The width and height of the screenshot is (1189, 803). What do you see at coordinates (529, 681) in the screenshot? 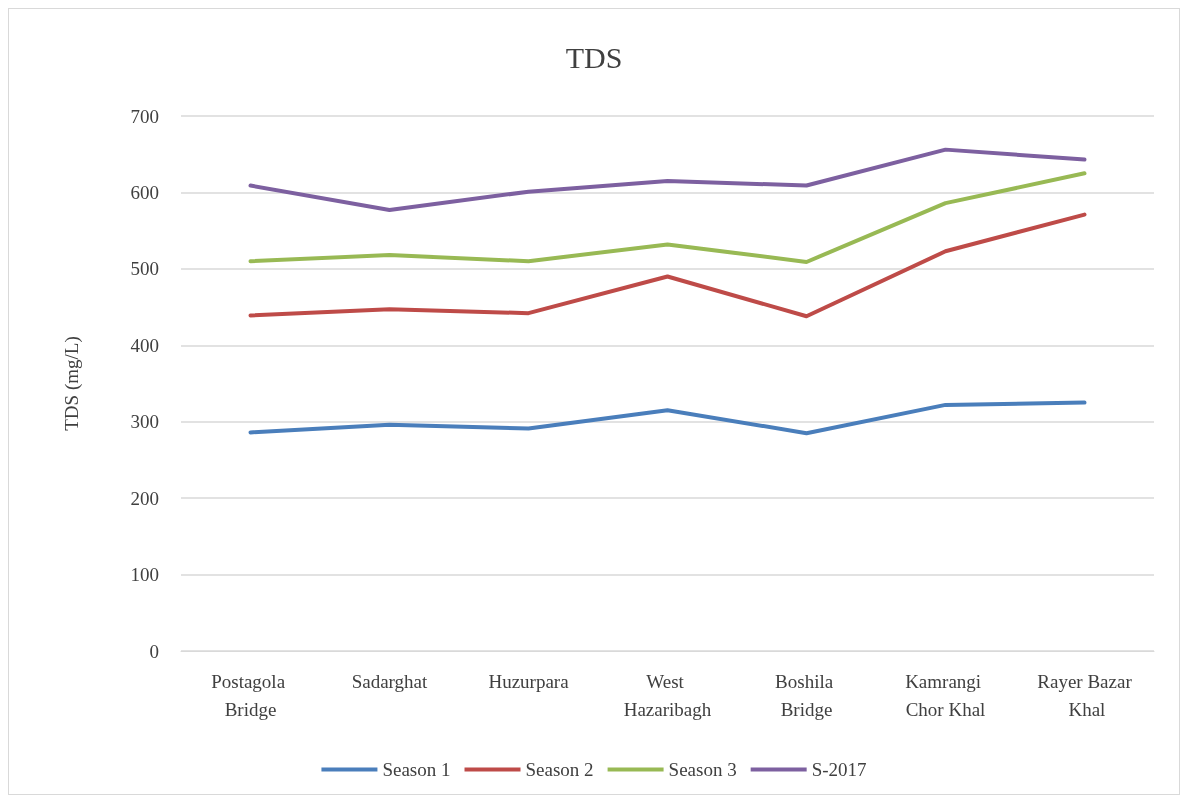
I see `x-tick-label: Huzurpara` at bounding box center [529, 681].